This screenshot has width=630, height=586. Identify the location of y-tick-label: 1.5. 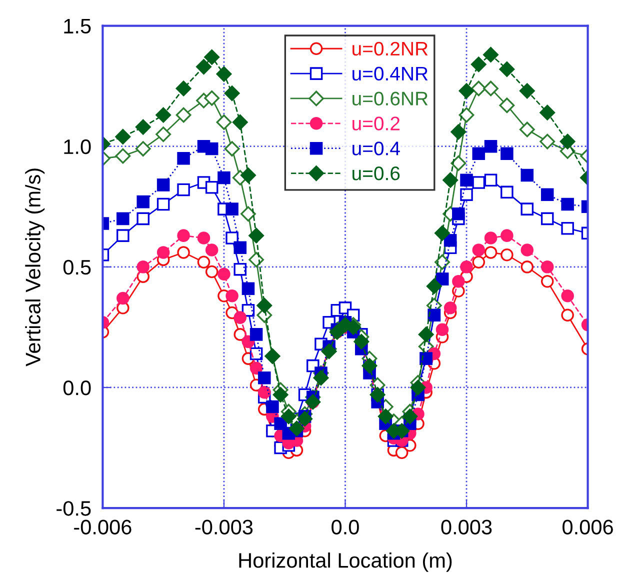
(77, 26).